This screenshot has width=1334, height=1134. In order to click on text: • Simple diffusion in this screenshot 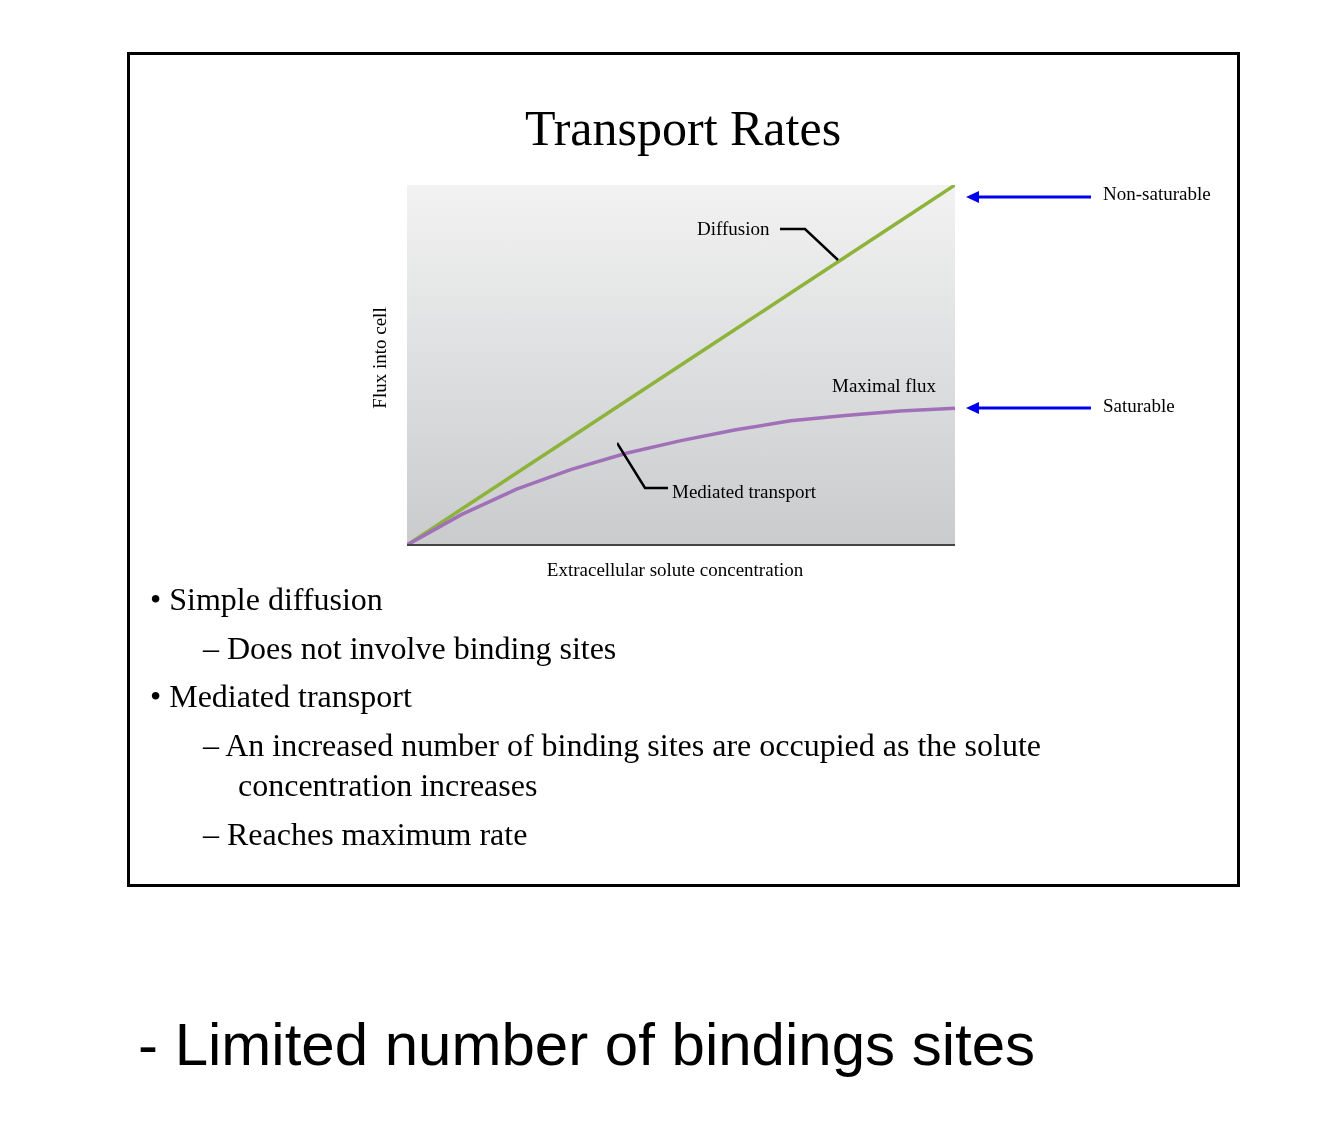, I will do `click(267, 599)`.